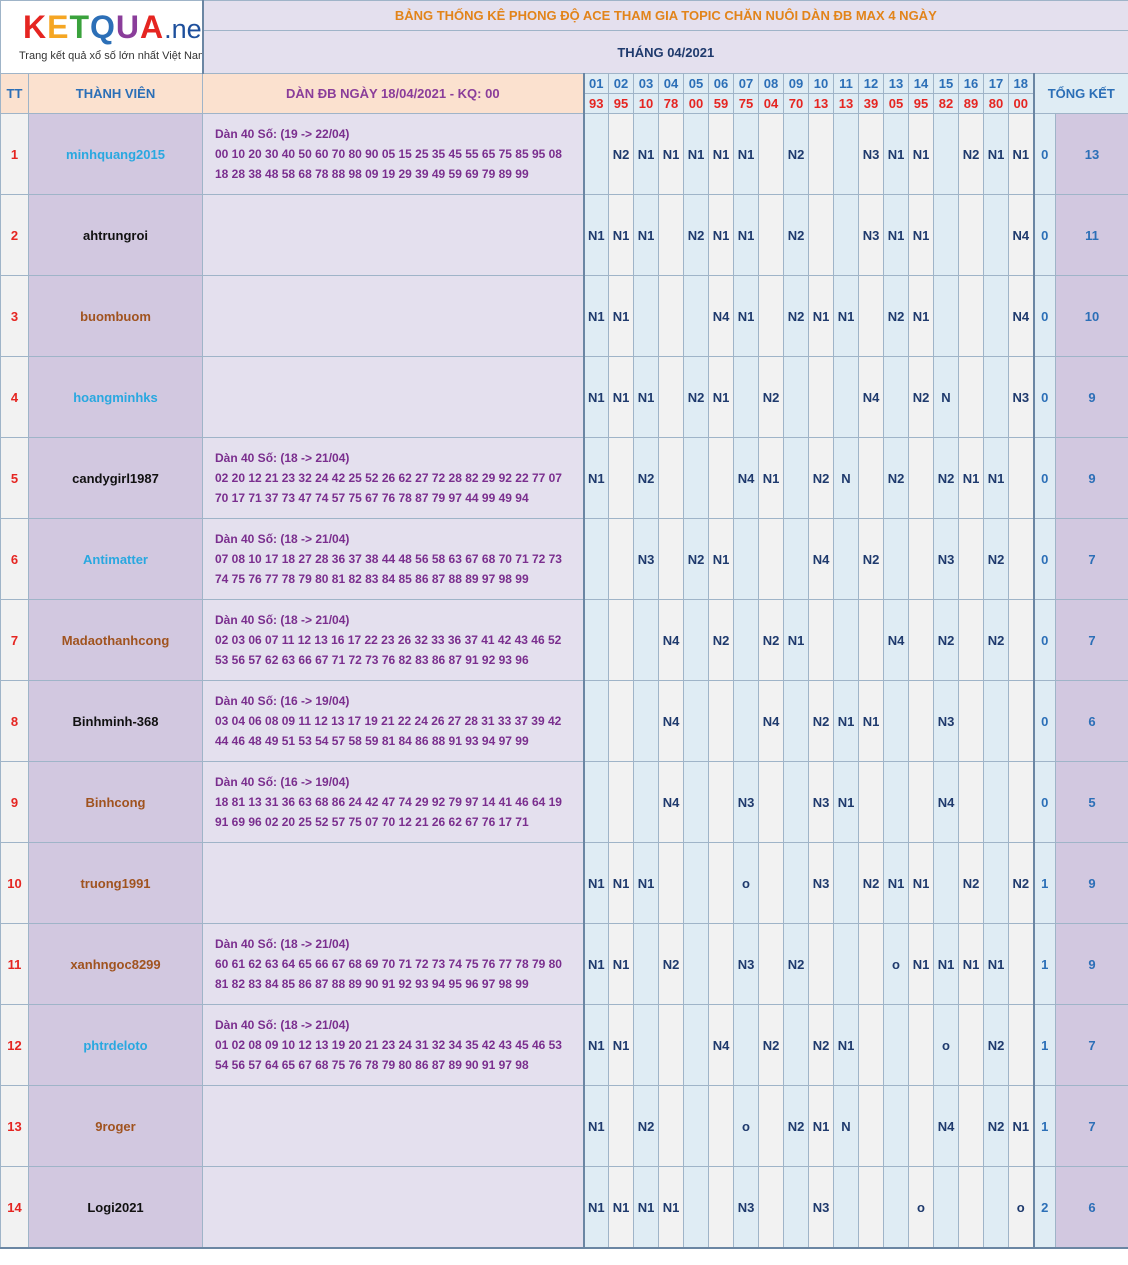 This screenshot has width=1128, height=1265. I want to click on day-header: 01, so click(595, 83).